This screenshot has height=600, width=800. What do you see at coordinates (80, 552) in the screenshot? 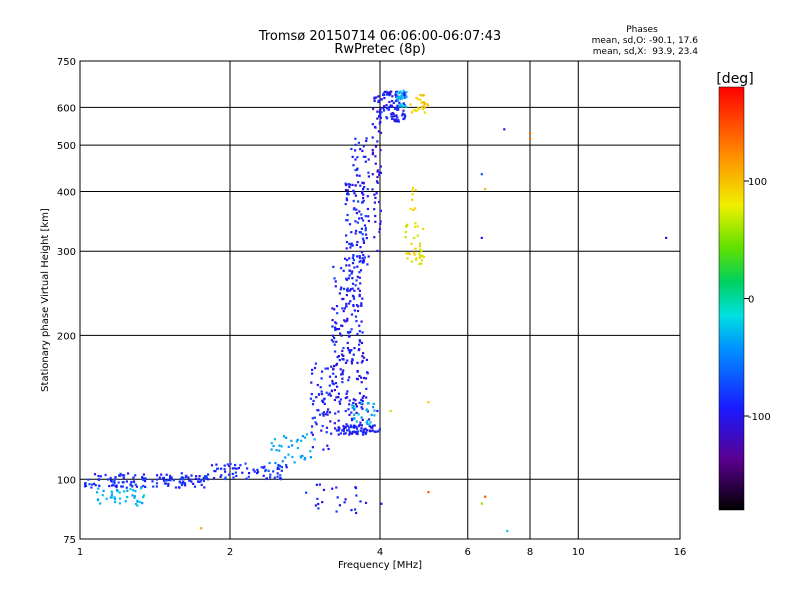
I see `x-tick-label: 1` at bounding box center [80, 552].